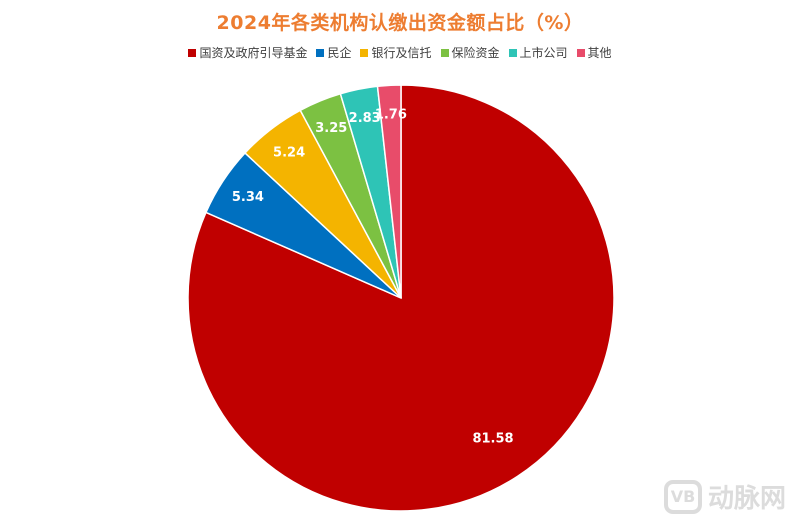  I want to click on legend-item: 其他, so click(594, 52).